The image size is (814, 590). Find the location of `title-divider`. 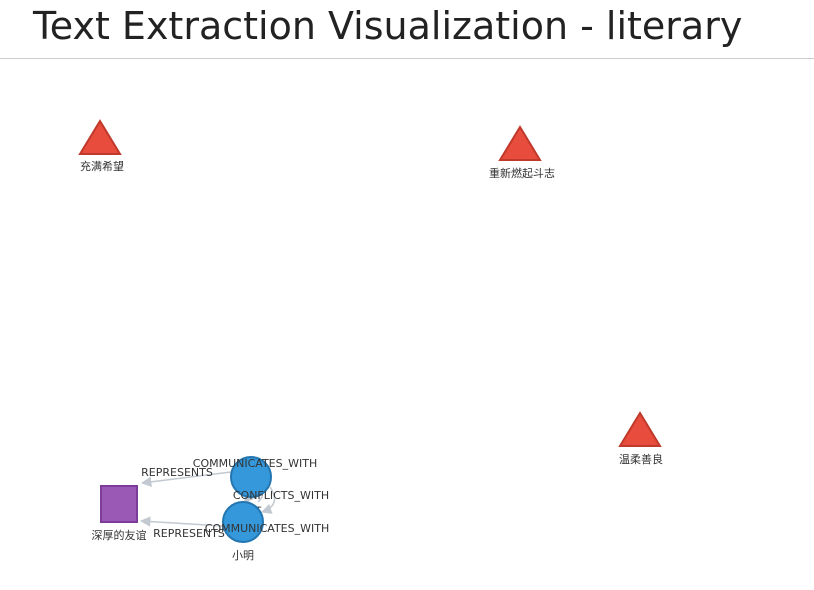

title-divider is located at coordinates (407, 58).